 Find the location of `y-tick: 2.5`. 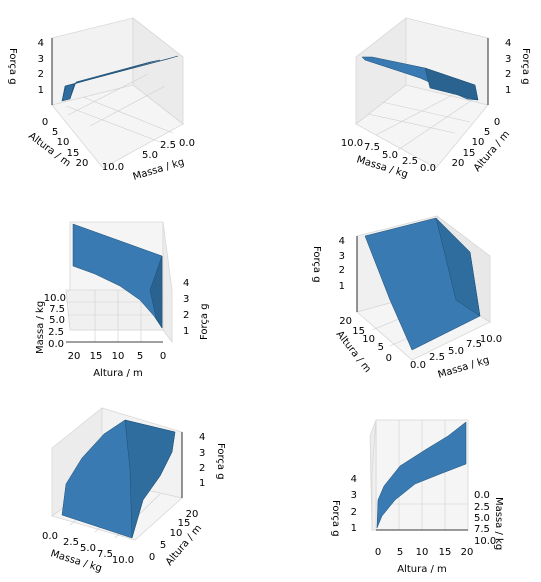

y-tick: 2.5 is located at coordinates (482, 507).